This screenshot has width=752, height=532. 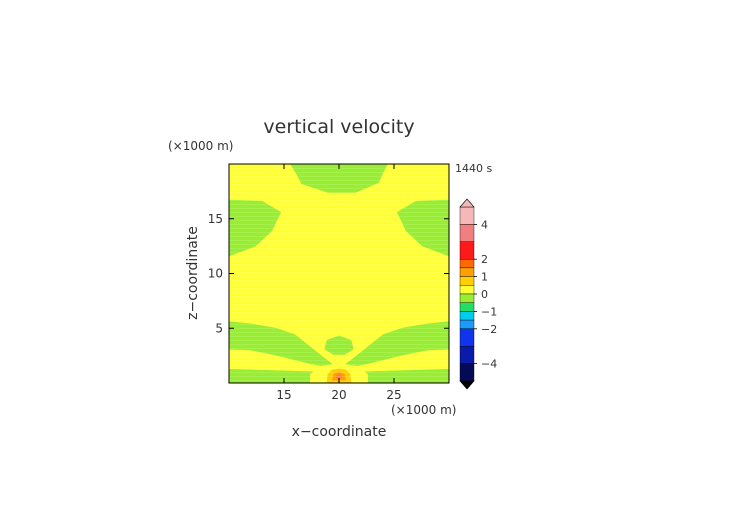 I want to click on raster-stripes, so click(x=339, y=273).